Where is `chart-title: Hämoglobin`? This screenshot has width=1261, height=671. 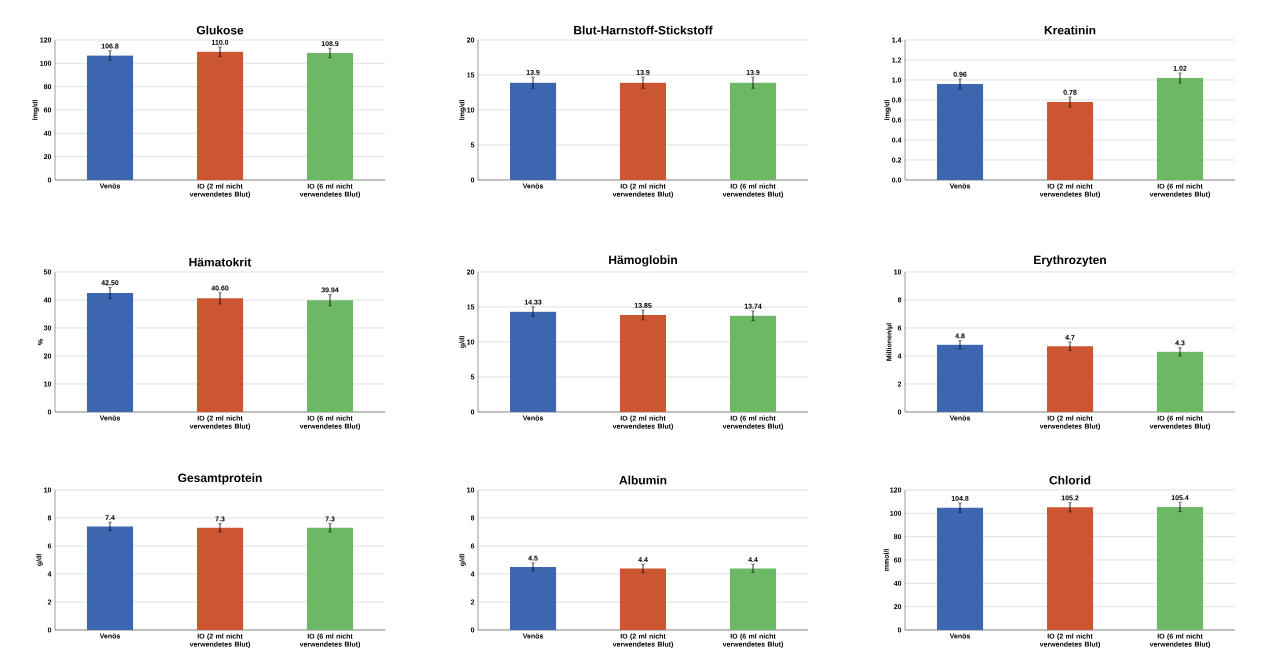
chart-title: Hämoglobin is located at coordinates (643, 261).